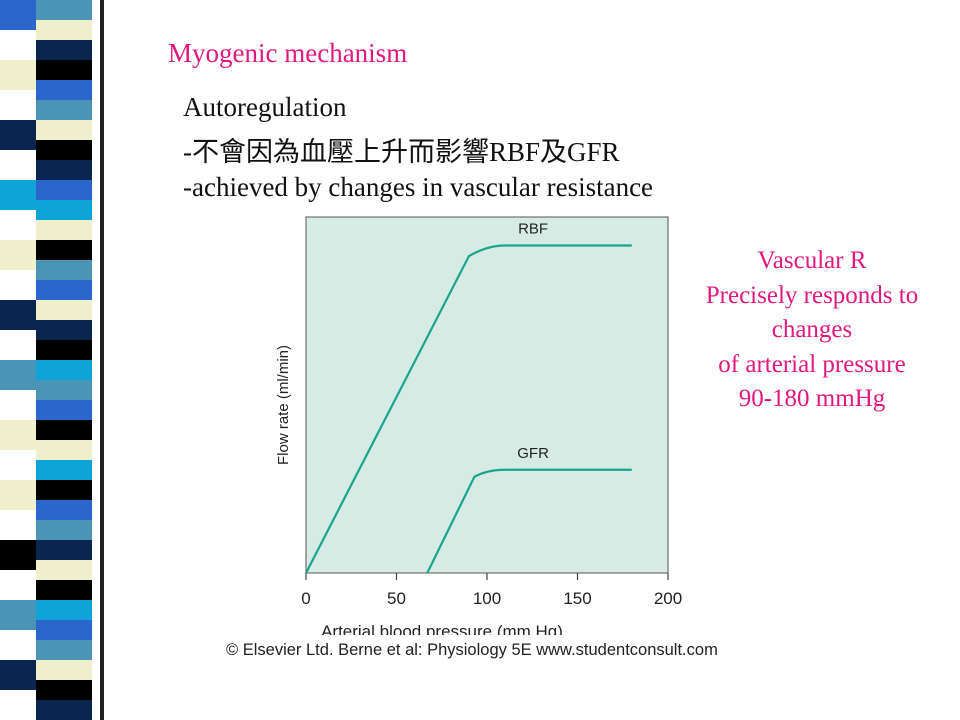  Describe the element at coordinates (396, 598) in the screenshot. I see `x-tick-label: 50` at that location.